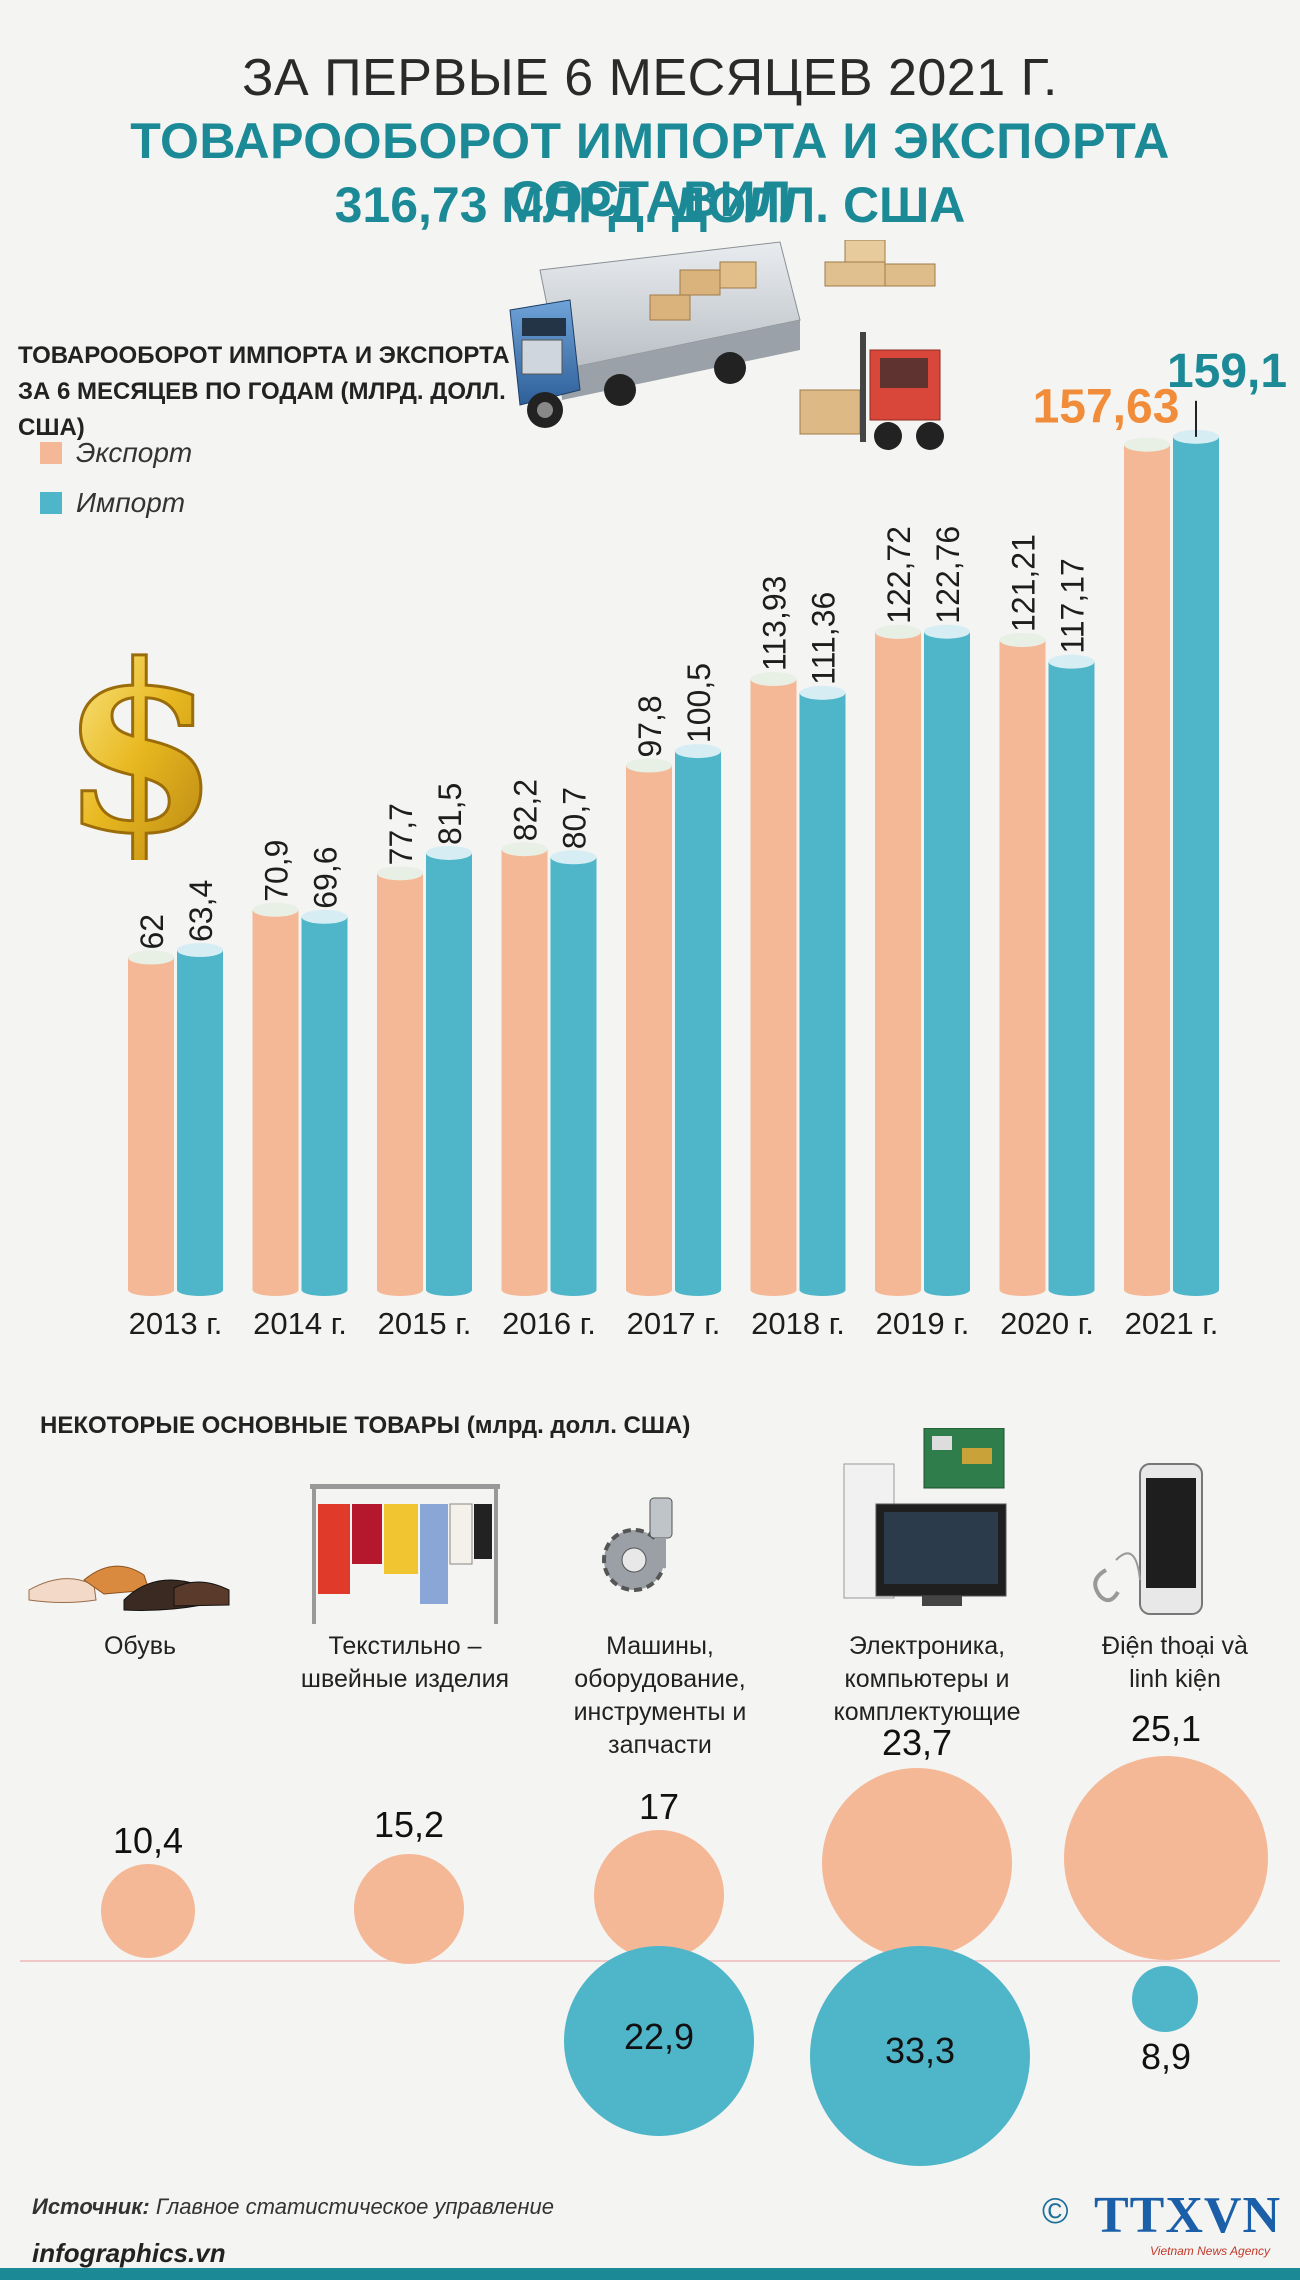 Image resolution: width=1300 pixels, height=2280 pixels. I want to click on truck-forklift-illustration, so click(726, 345).